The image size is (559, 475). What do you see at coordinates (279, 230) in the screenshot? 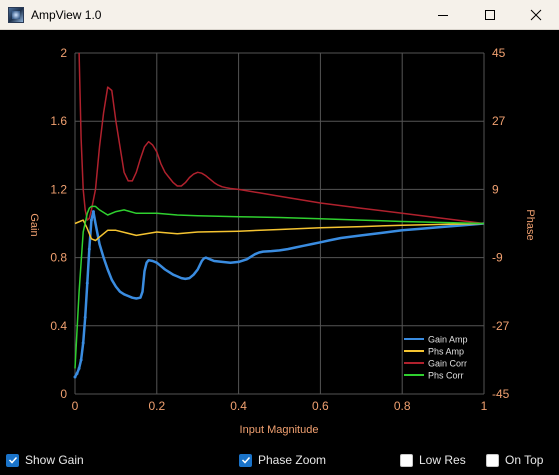
I see `series-line-phs-amp` at bounding box center [279, 230].